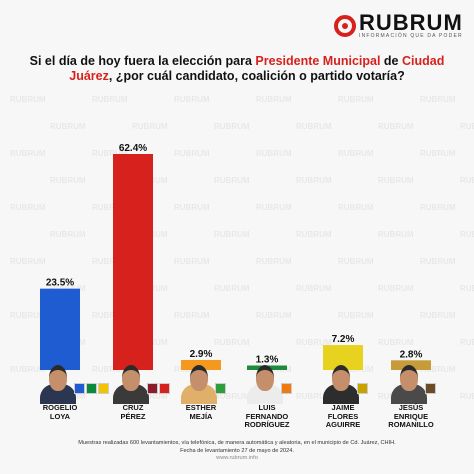  What do you see at coordinates (411, 354) in the screenshot?
I see `value-label-5: 2.8%` at bounding box center [411, 354].